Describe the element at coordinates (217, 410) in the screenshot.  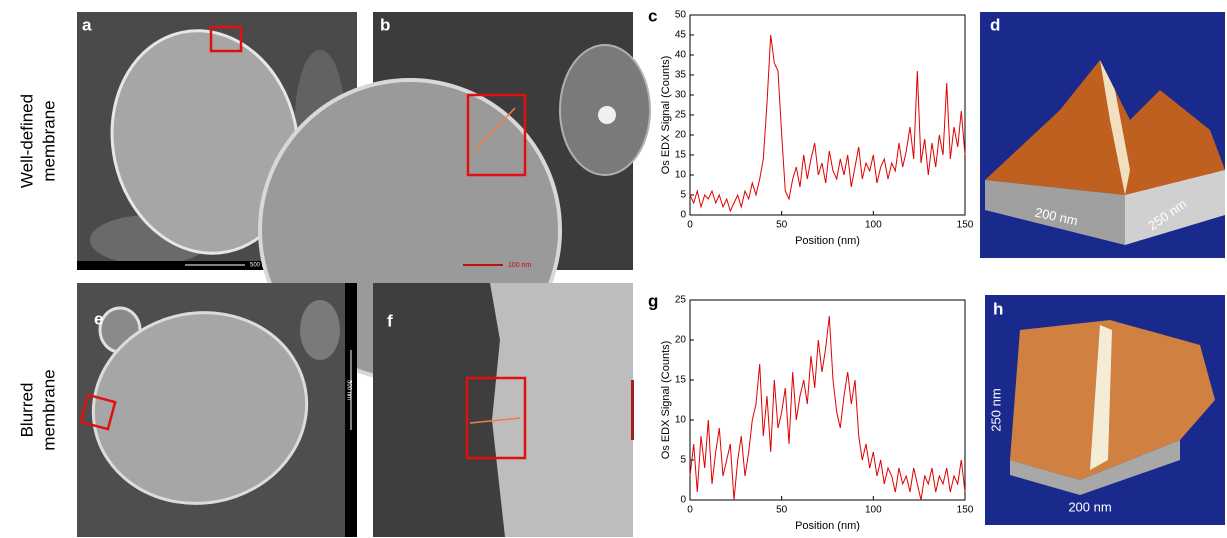
I see `tem-image: 500 nm e` at that location.